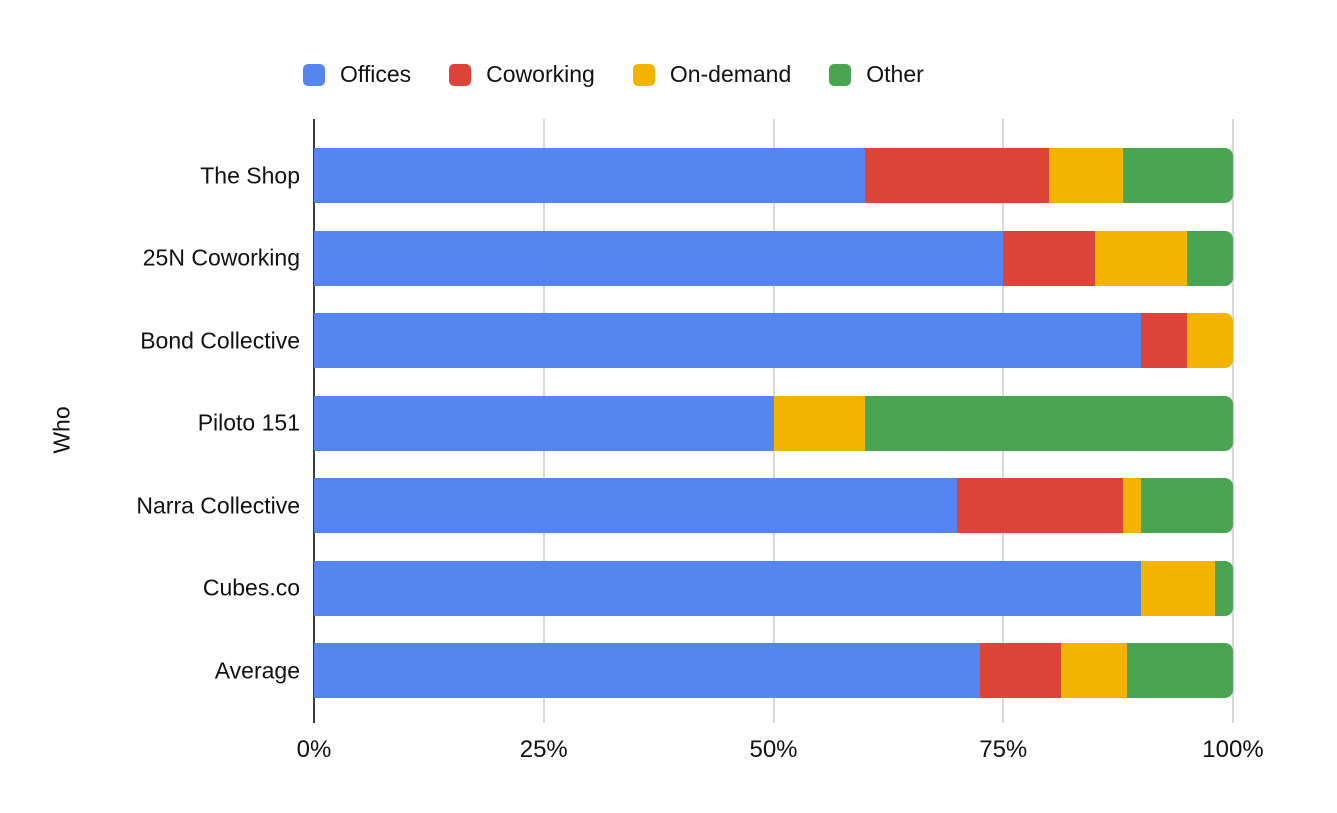 The height and width of the screenshot is (813, 1337). I want to click on chart-legend: Offices Coworking On-demand Other, so click(613, 74).